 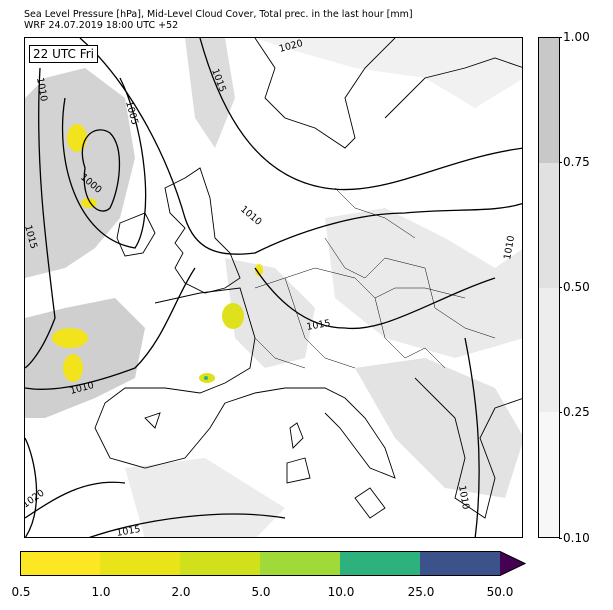 I want to click on cloud-tick-label: 0.25, so click(x=574, y=412).